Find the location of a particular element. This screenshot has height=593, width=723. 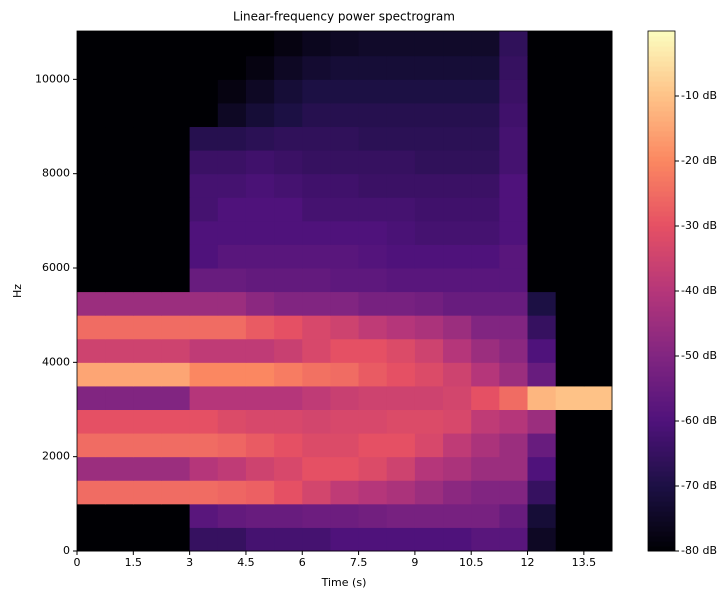

y-axis-label: Hz is located at coordinates (17, 291).